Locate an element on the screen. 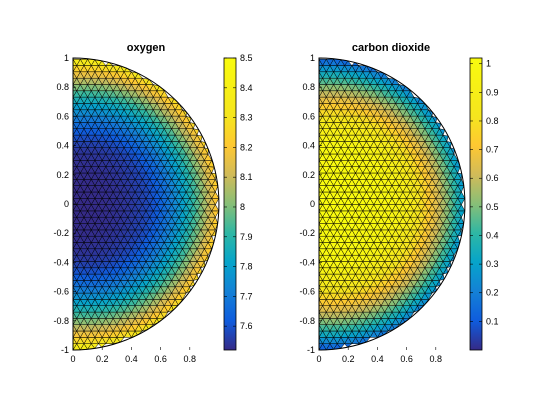 This screenshot has width=560, height=420. colorbar-tick-label: 8.5 is located at coordinates (246, 58).